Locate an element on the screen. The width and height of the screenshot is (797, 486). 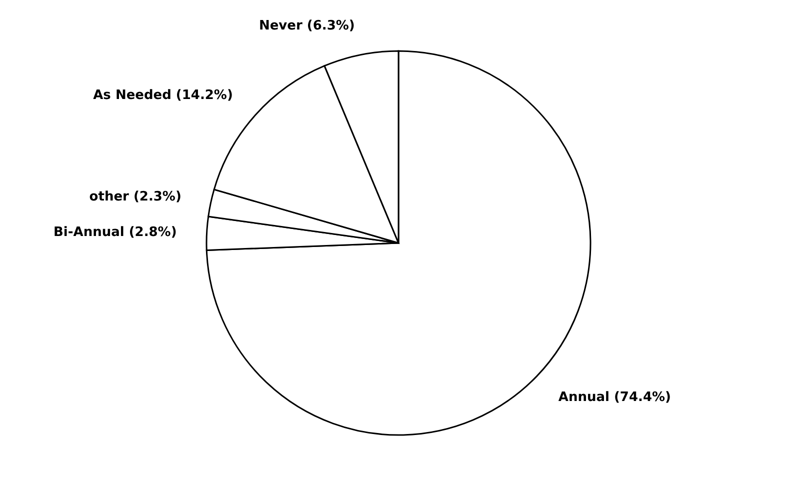
slice-label: Never (6.3%) is located at coordinates (306, 26).